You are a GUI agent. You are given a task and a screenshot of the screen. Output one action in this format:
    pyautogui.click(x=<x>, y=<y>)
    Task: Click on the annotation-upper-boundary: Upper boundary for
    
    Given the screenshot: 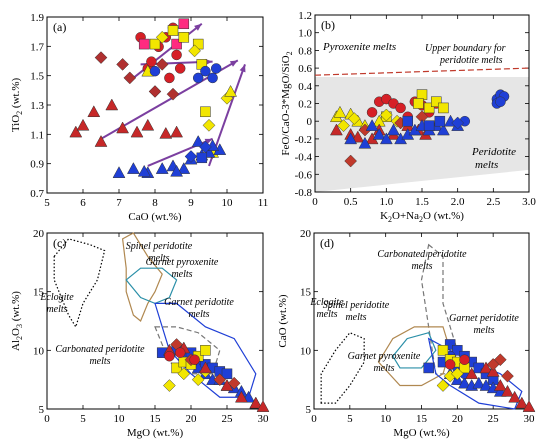 What is the action you would take?
    pyautogui.click(x=465, y=48)
    